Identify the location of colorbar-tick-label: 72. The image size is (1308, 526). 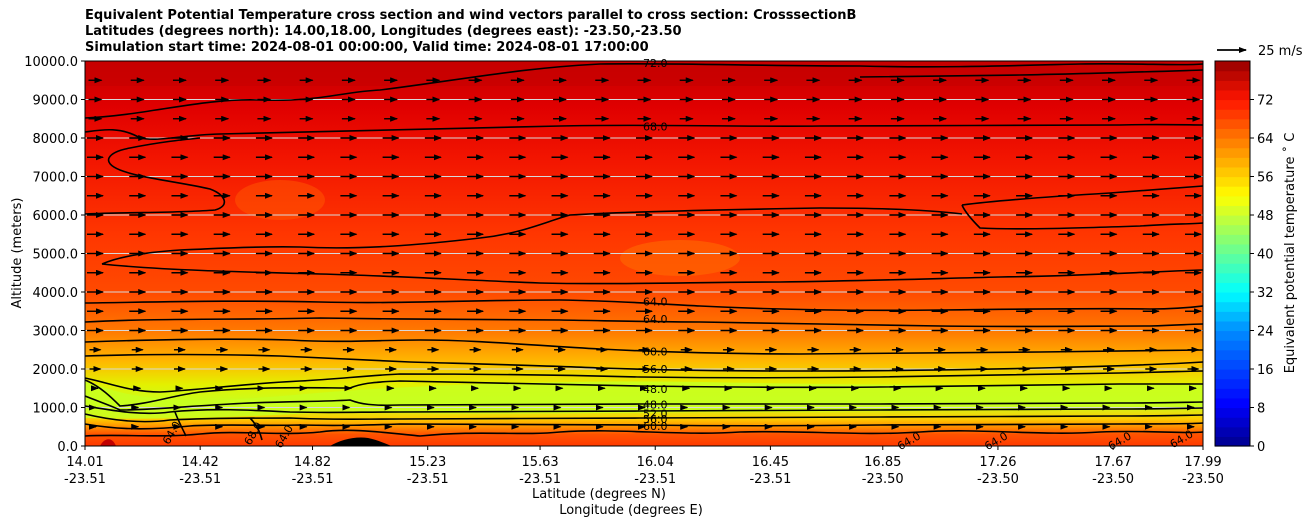
(1265, 101).